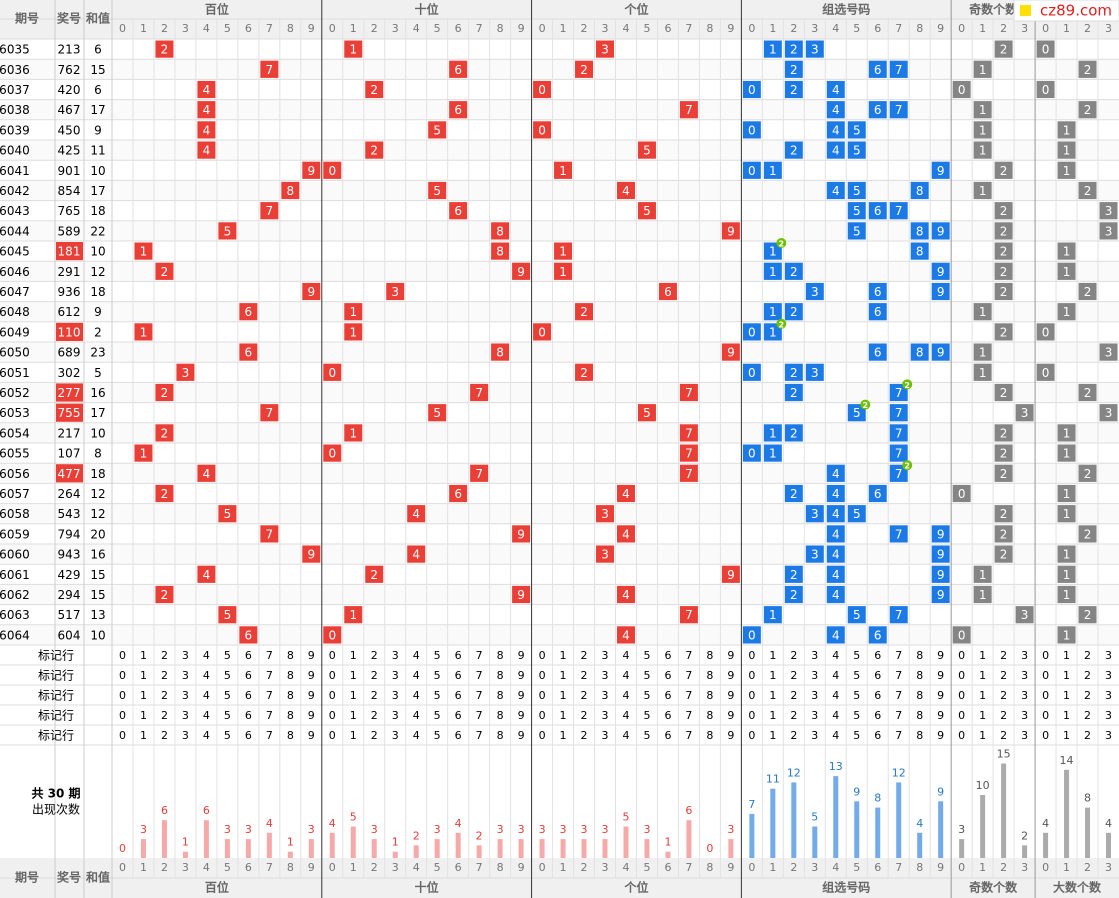 This screenshot has width=1119, height=898. What do you see at coordinates (97, 70) in the screenshot?
I see `sum: 15` at bounding box center [97, 70].